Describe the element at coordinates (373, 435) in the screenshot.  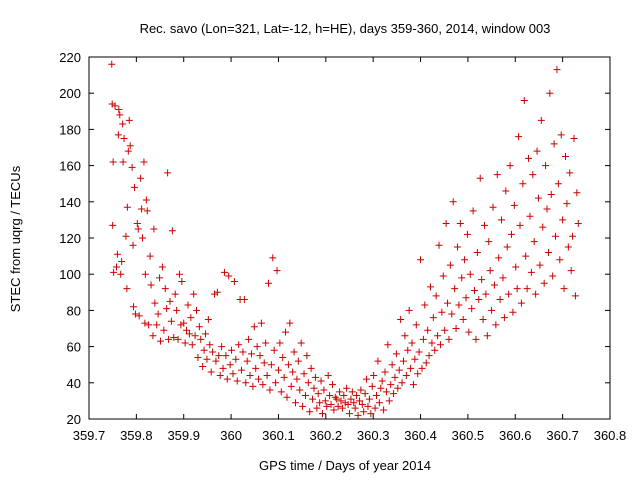
I see `x-tick-label: 360.3` at that location.